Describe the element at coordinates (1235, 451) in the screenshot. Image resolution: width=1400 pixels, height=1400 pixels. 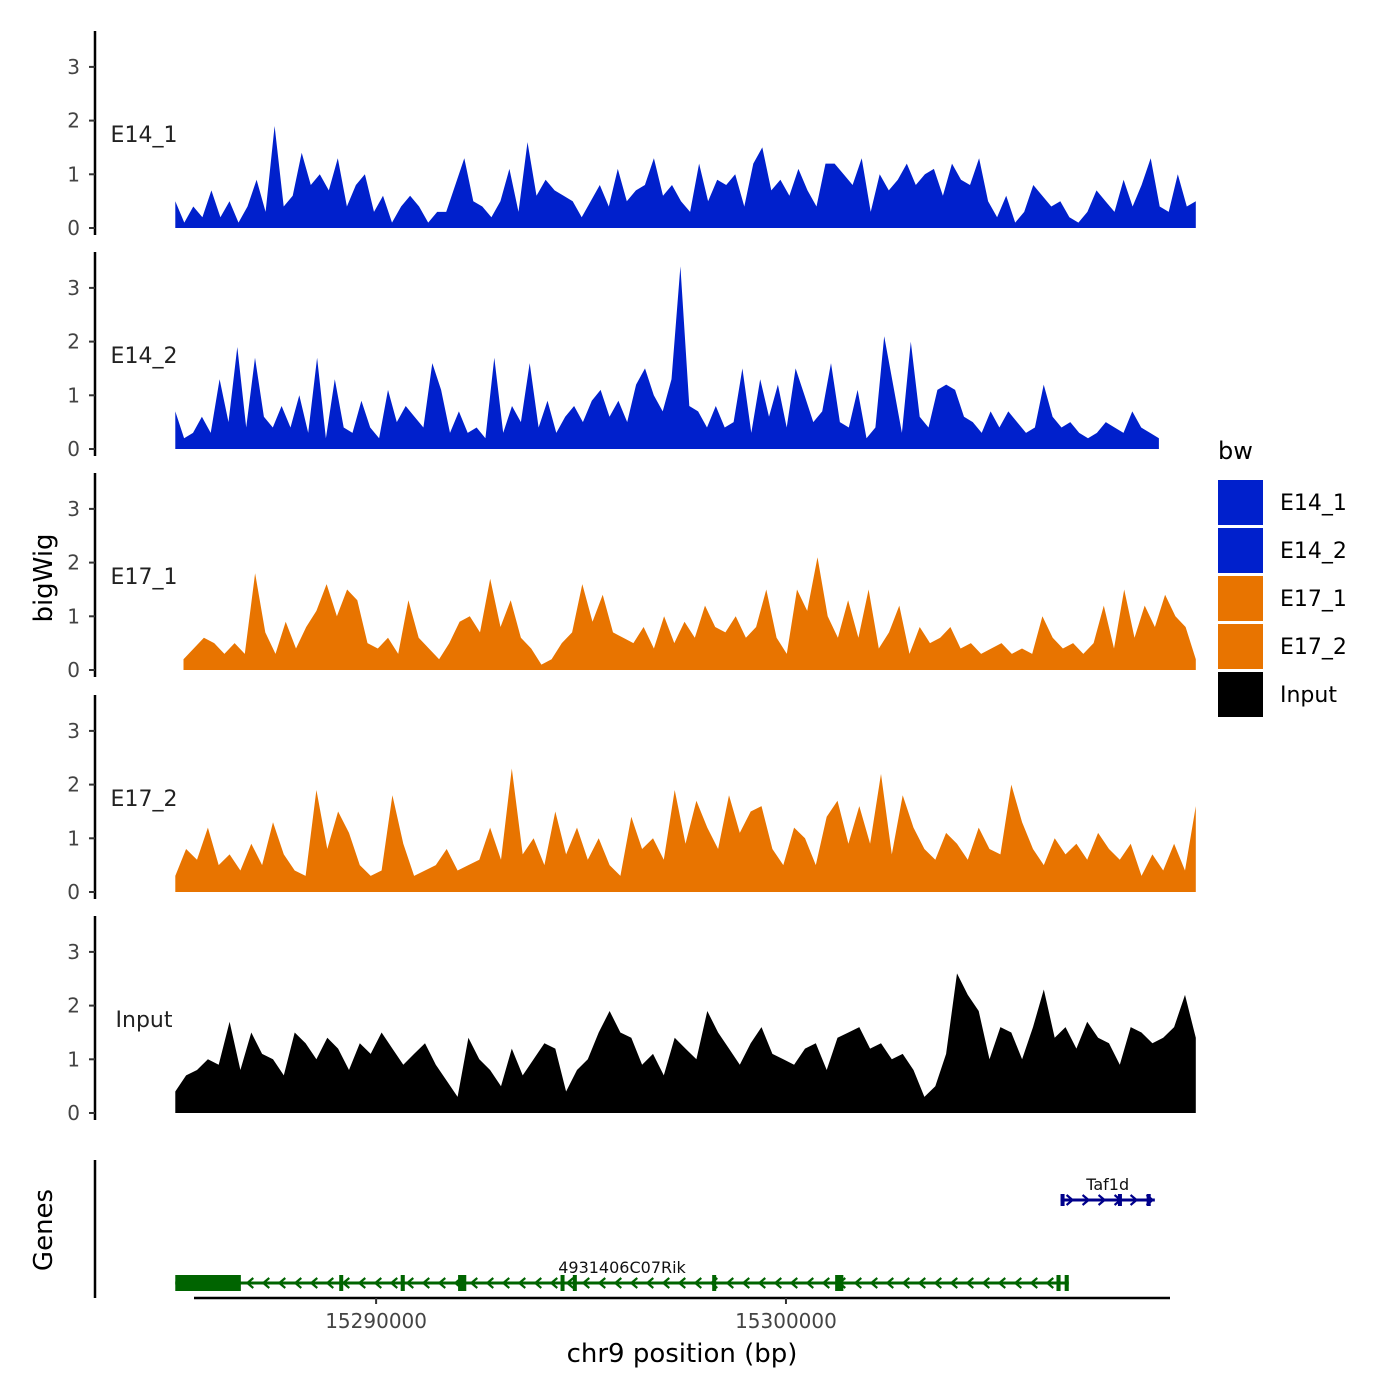
I see `legend-title: bw` at that location.